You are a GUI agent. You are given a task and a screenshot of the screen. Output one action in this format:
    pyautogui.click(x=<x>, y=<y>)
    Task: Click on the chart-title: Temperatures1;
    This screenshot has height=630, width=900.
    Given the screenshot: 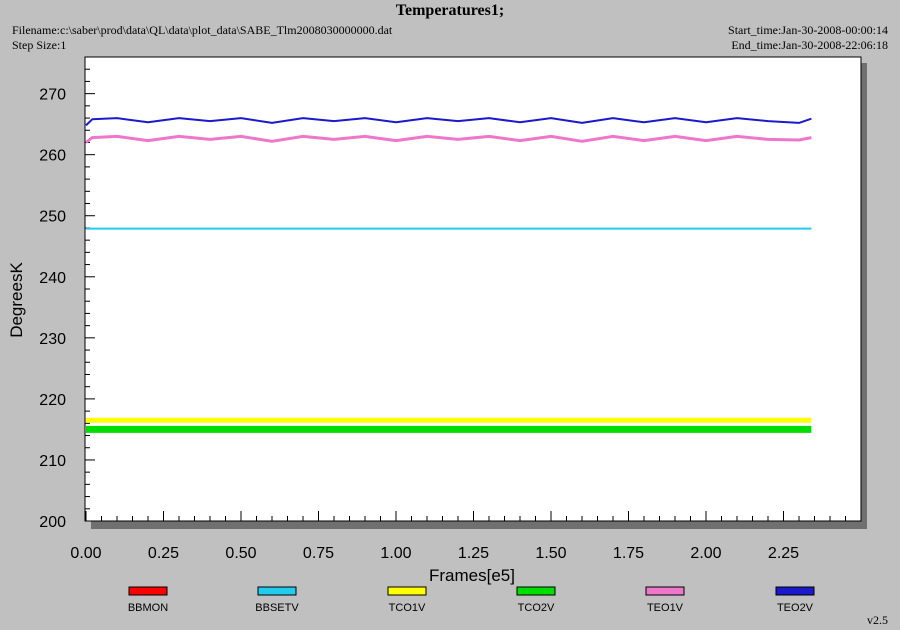 What is the action you would take?
    pyautogui.click(x=450, y=10)
    